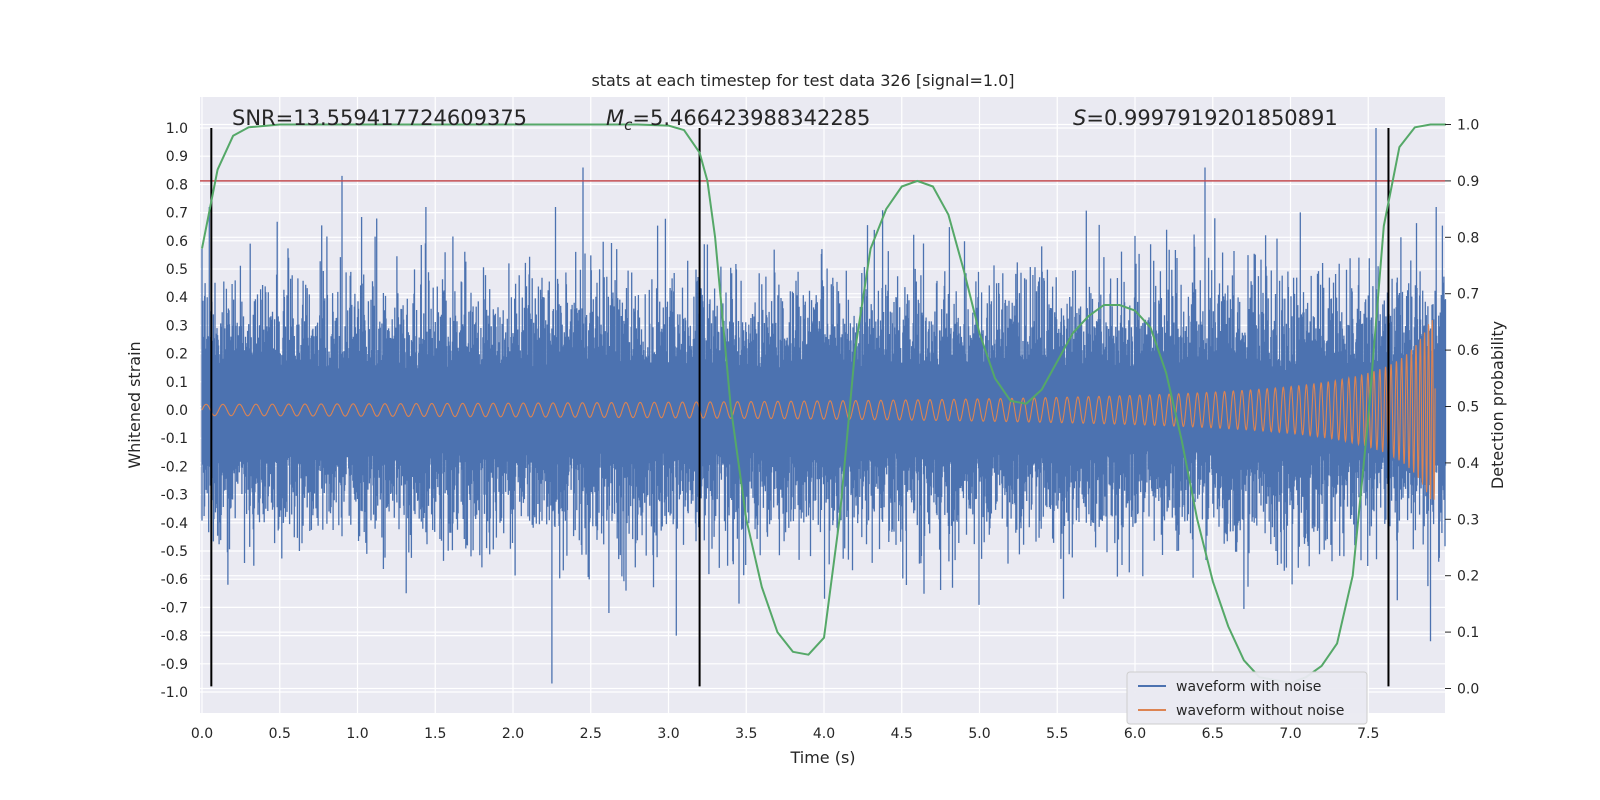  I want to click on s-annotation: S=0.9997919201850891, so click(1205, 118).